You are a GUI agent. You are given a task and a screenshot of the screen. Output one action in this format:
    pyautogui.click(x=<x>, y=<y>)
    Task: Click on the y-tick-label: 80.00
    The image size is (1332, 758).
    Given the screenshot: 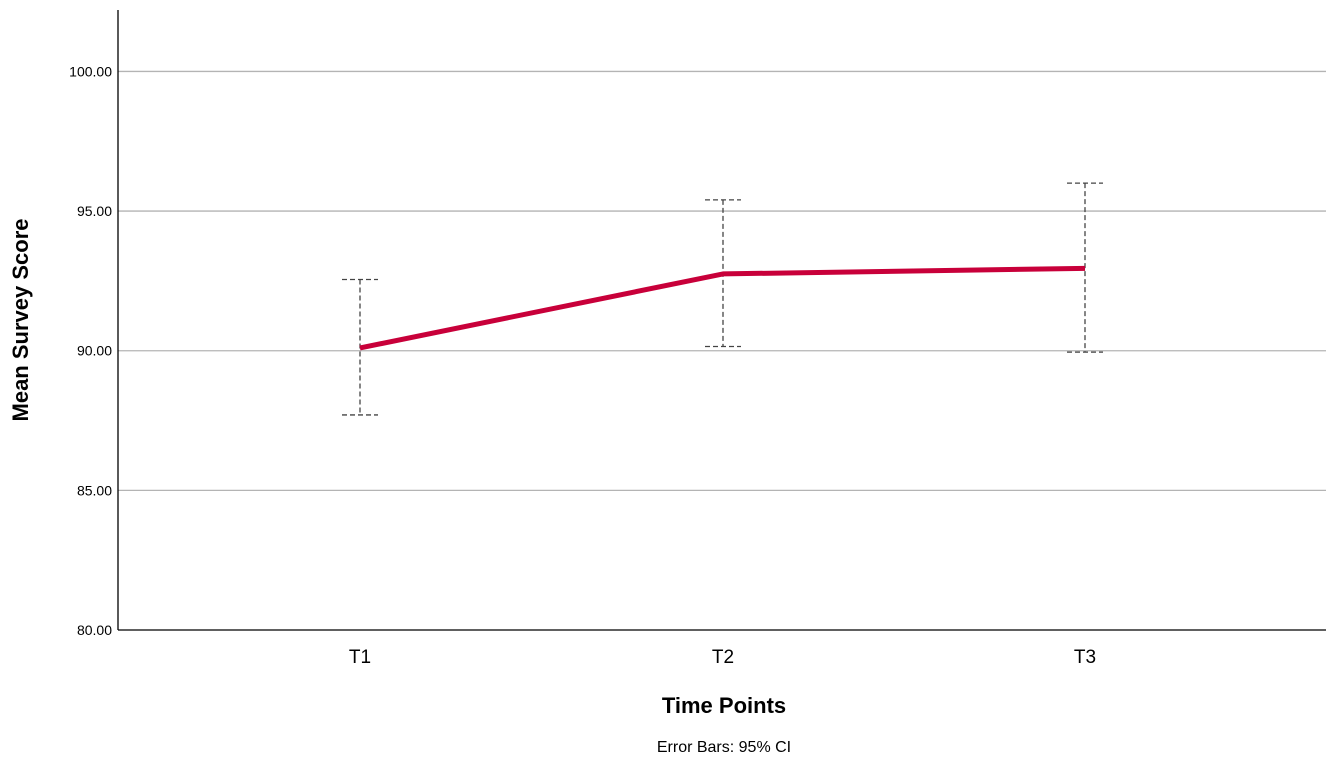 What is the action you would take?
    pyautogui.click(x=94, y=630)
    